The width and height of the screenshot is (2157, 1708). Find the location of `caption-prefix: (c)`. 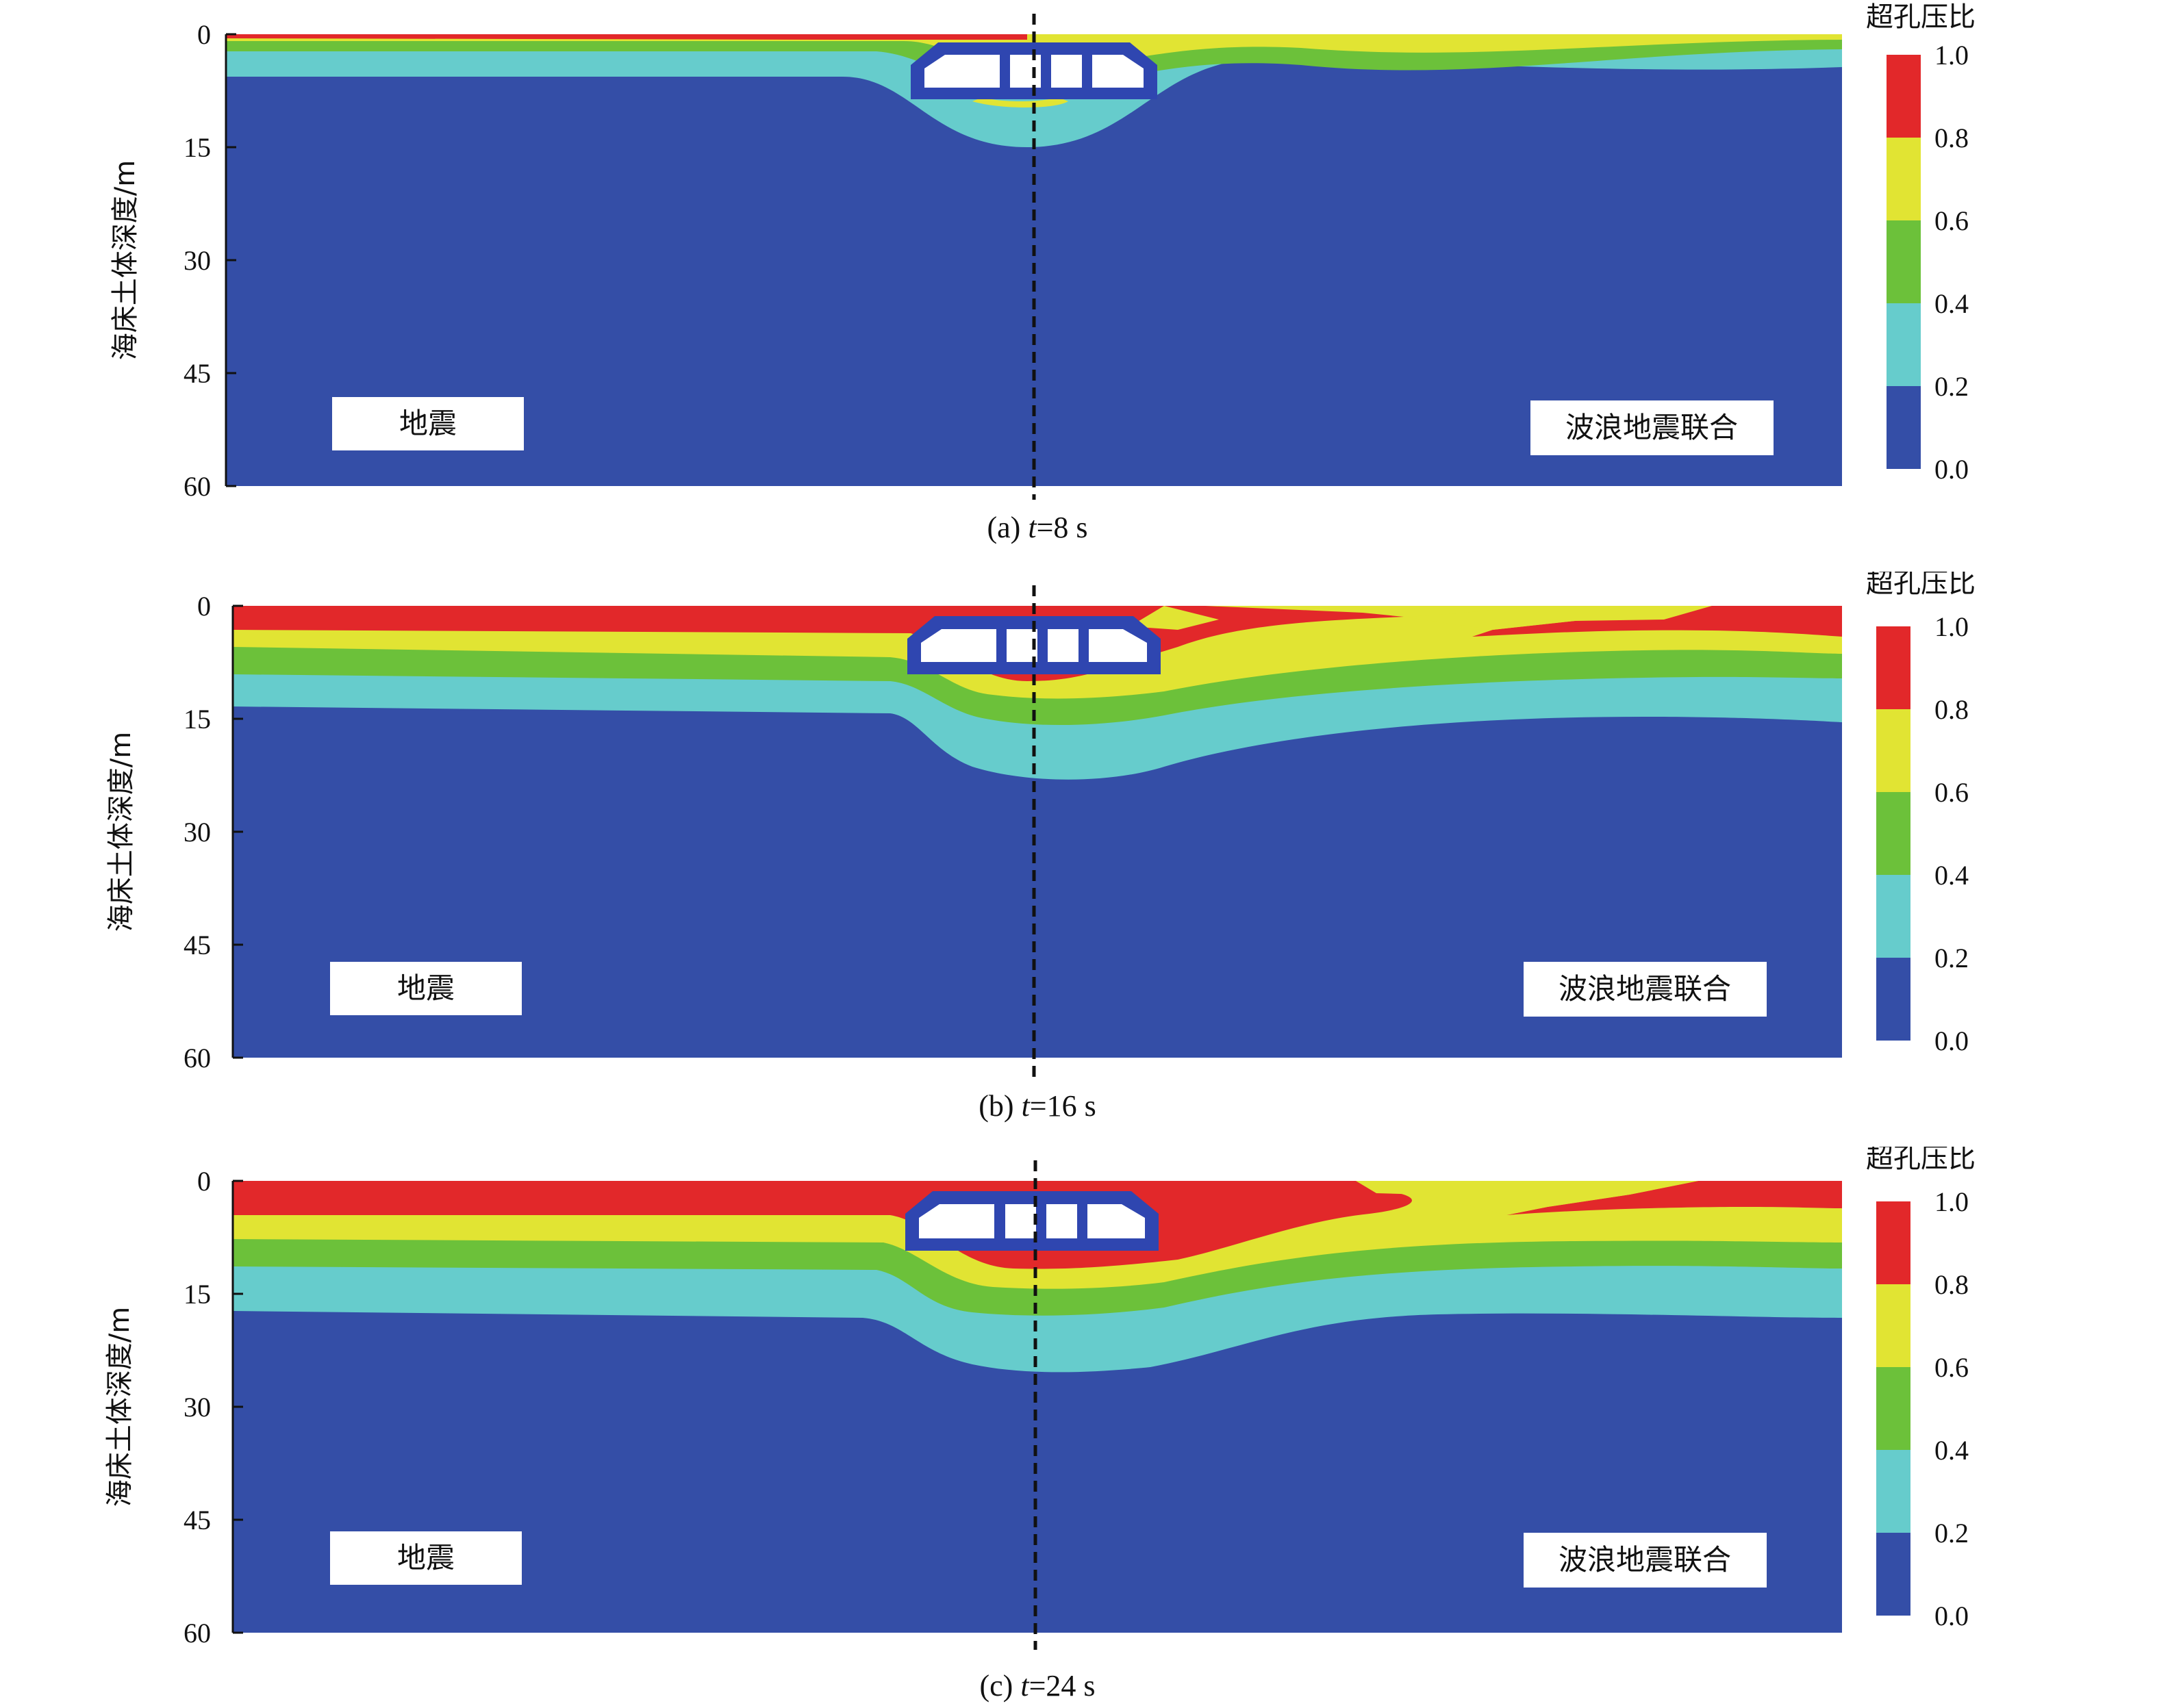

caption-prefix: (c) is located at coordinates (1000, 1686).